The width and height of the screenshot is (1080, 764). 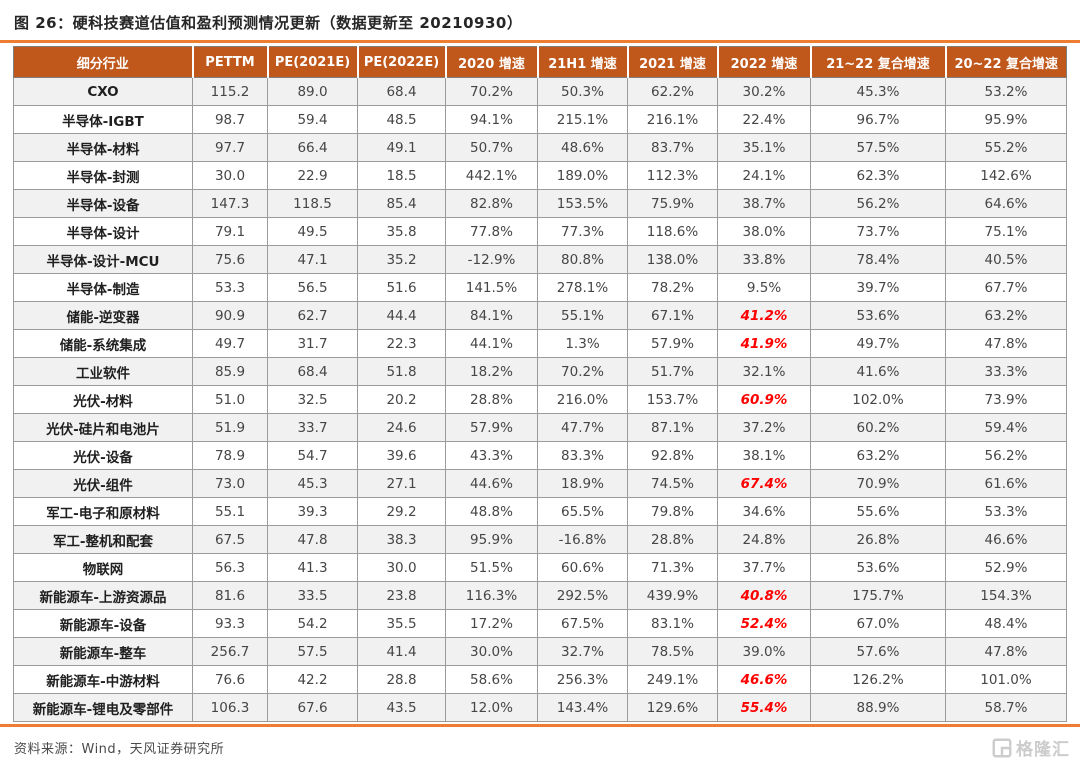 What do you see at coordinates (491, 427) in the screenshot?
I see `value-cell: 57.9%` at bounding box center [491, 427].